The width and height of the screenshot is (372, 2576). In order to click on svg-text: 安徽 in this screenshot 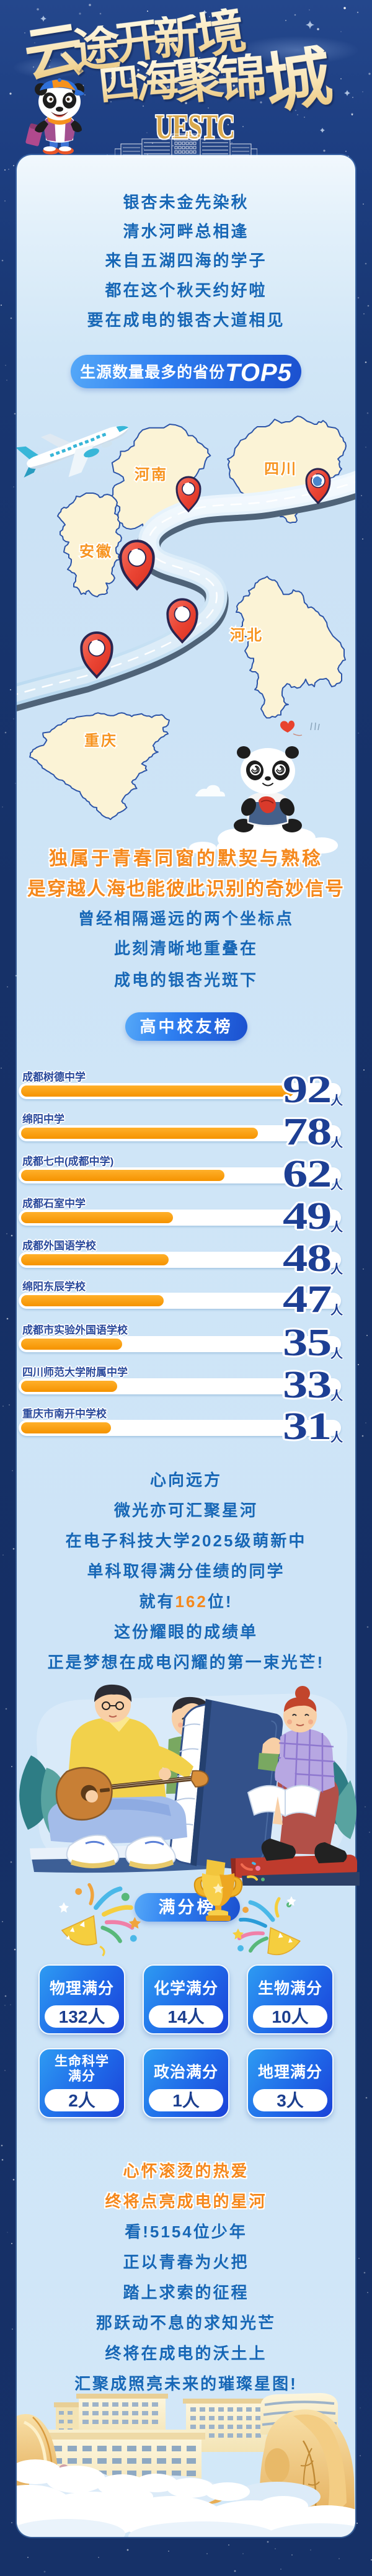, I will do `click(96, 551)`.